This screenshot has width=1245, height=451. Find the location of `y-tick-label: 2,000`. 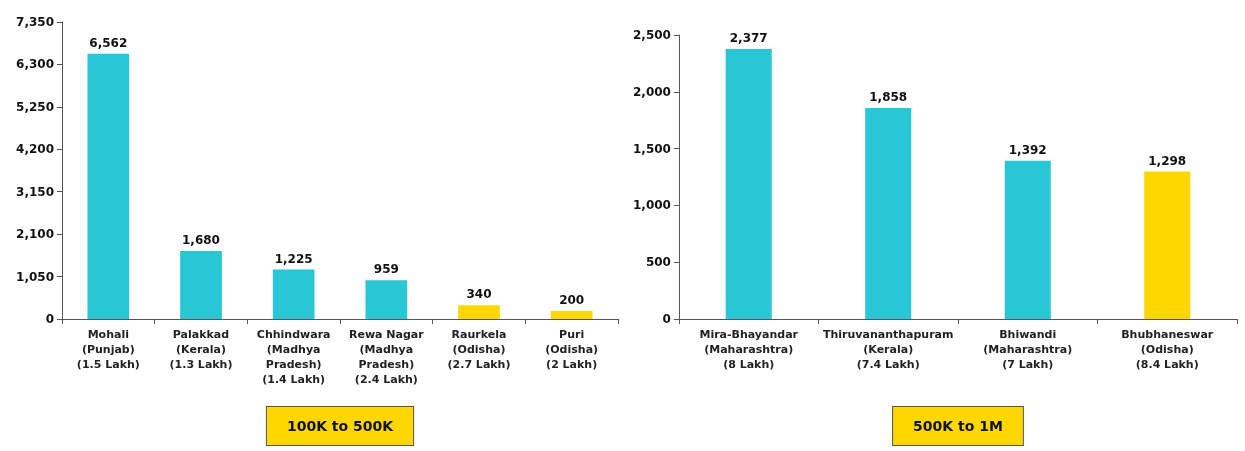

y-tick-label: 2,000 is located at coordinates (651, 91).